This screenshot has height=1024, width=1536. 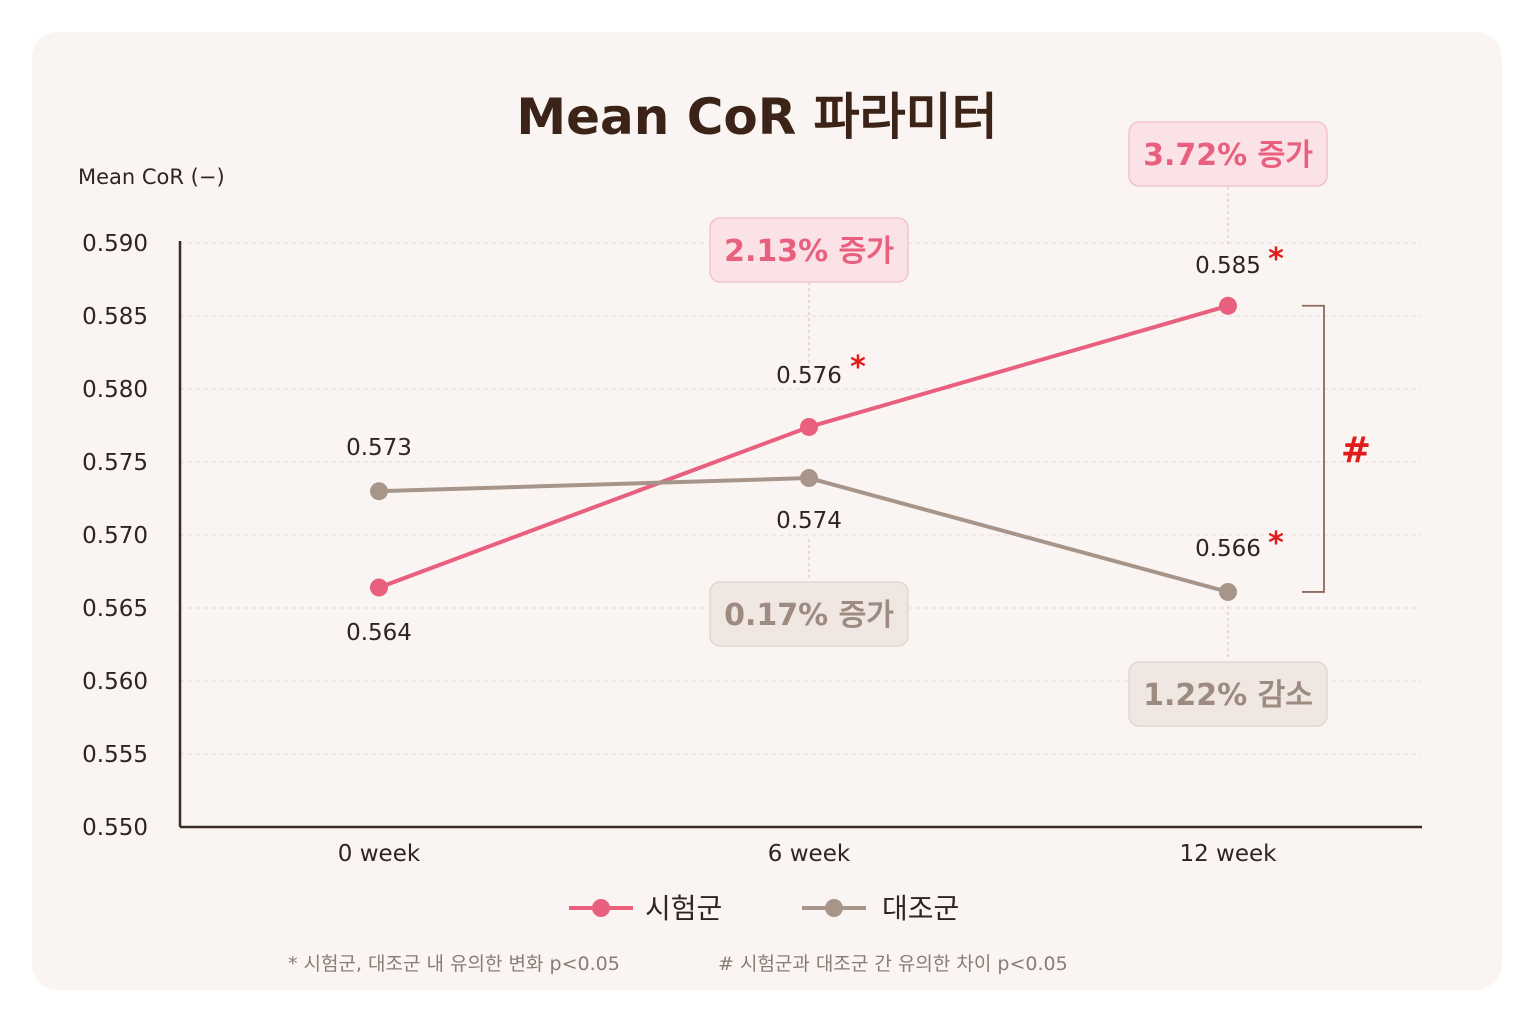 What do you see at coordinates (115, 755) in the screenshot?
I see `y-tick-label: 0.555` at bounding box center [115, 755].